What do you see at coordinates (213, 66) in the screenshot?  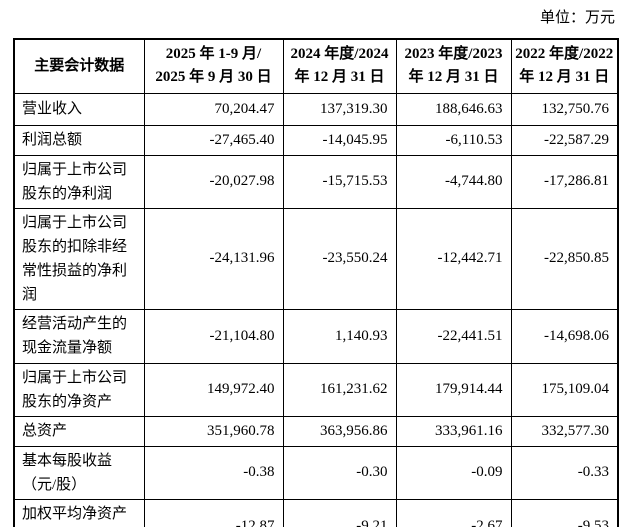 I see `header-period-2025: 2025 年 1-9 月/ 2025 年 9 月 30 日` at bounding box center [213, 66].